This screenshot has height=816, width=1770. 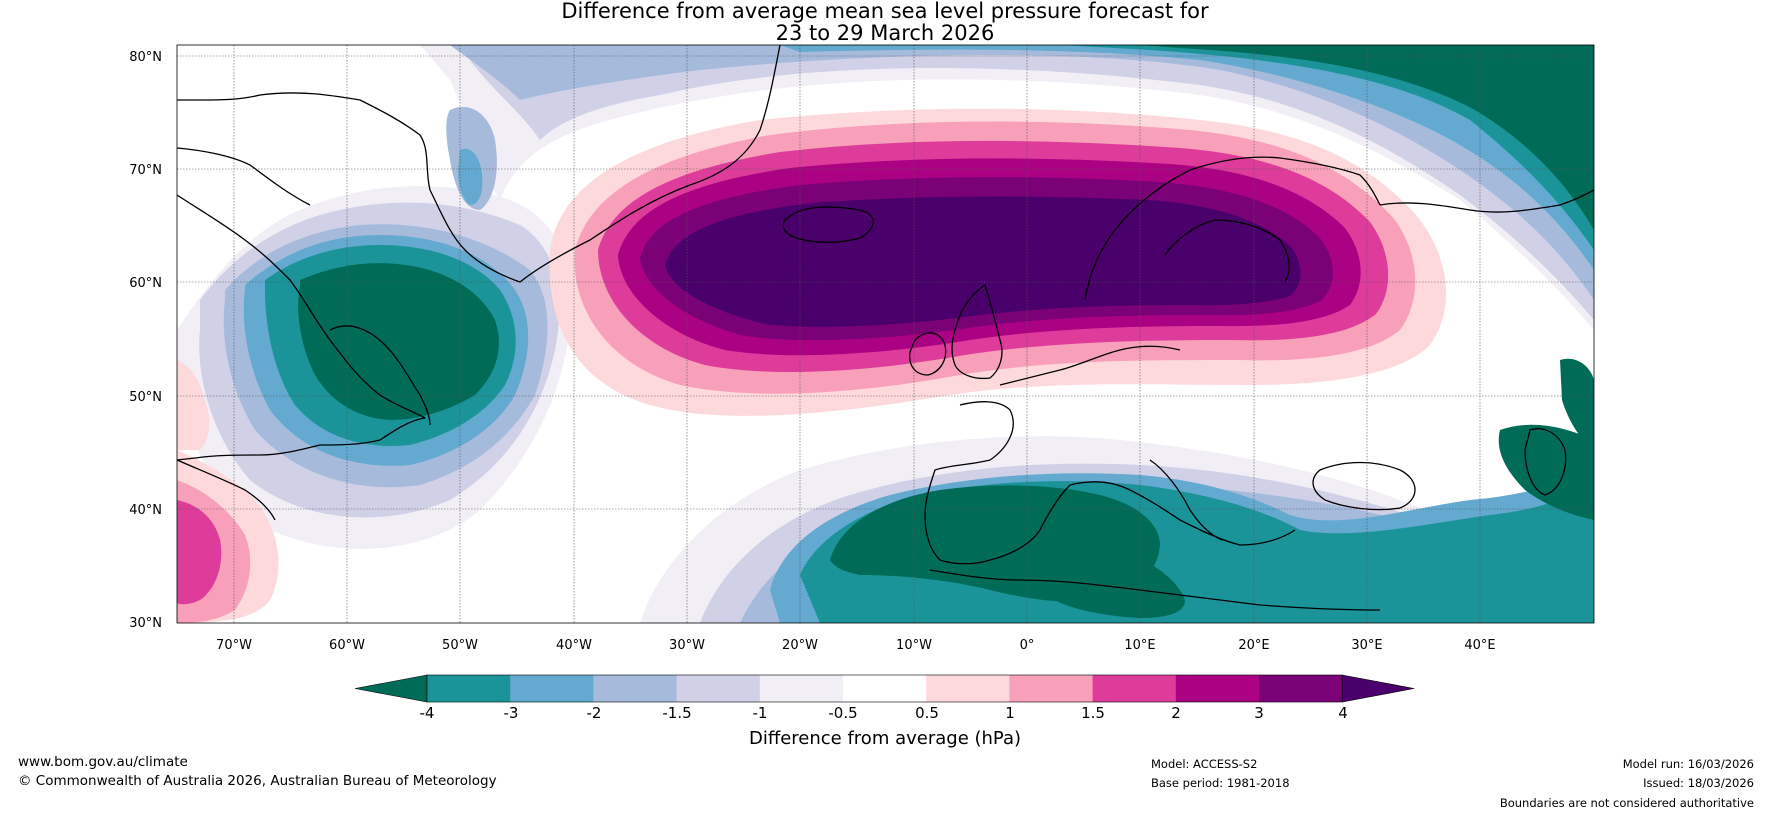 I want to click on lon-label: 30°E, so click(x=1366, y=645).